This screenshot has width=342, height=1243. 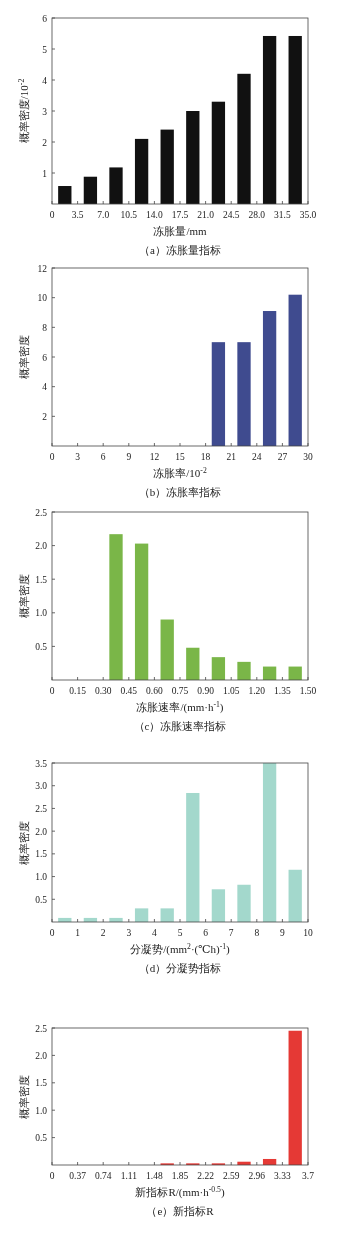 I want to click on x-tick-label: 0.15, so click(x=78, y=691).